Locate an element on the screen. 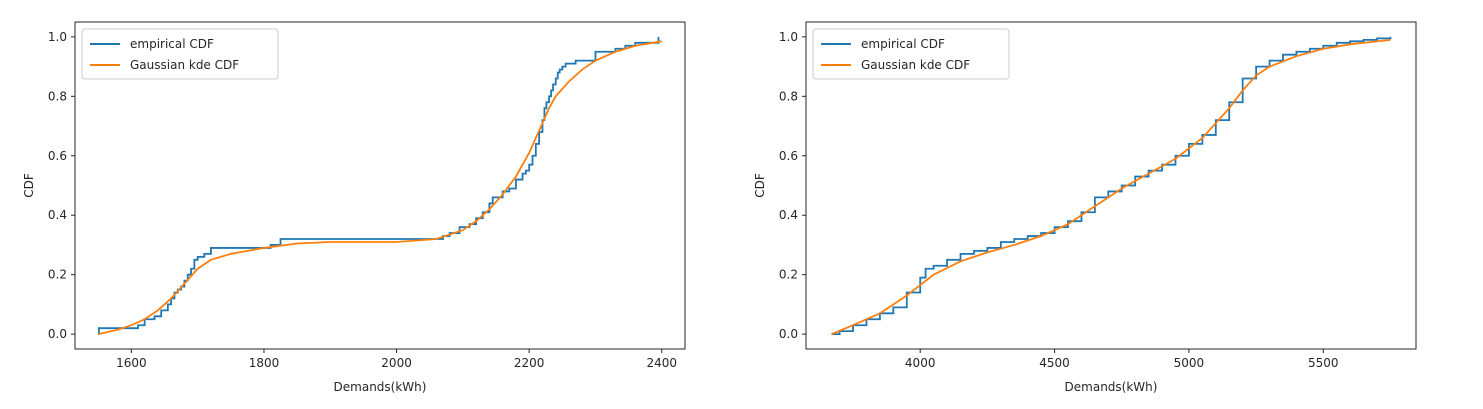  x-tick-label: 5500 is located at coordinates (1323, 363).